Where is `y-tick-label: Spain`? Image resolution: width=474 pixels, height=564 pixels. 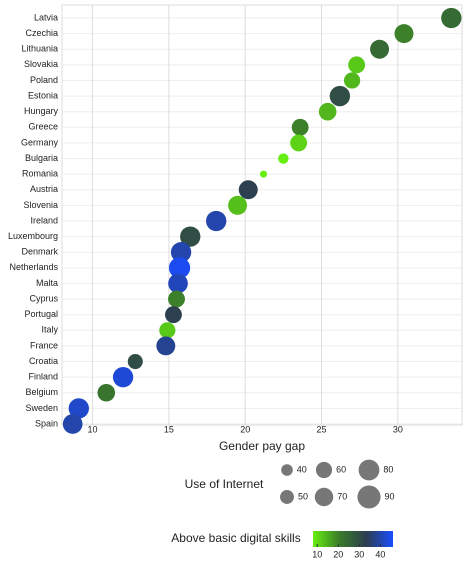
y-tick-label: Spain is located at coordinates (46, 423).